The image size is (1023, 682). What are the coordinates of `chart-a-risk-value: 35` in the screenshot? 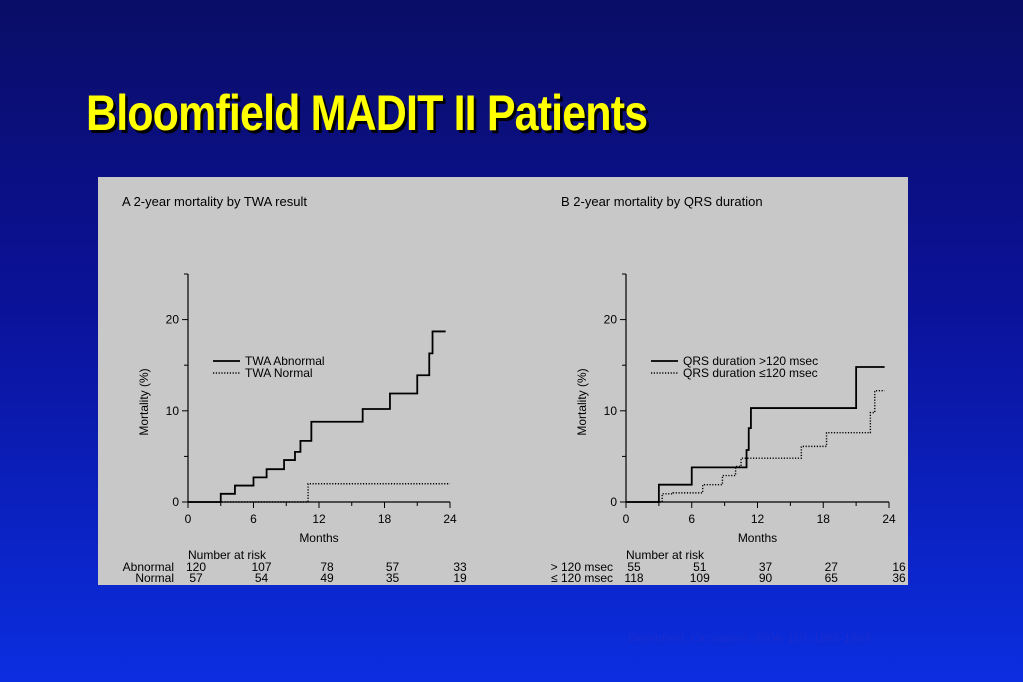 It's located at (393, 578).